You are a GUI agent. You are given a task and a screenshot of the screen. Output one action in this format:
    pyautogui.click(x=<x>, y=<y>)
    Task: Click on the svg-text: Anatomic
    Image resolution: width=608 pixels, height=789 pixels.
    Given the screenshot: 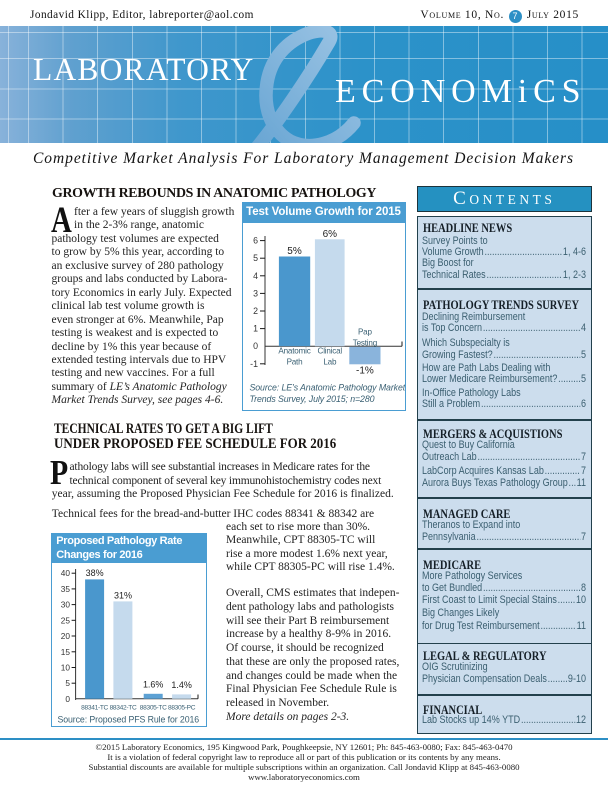 What is the action you would take?
    pyautogui.click(x=294, y=350)
    